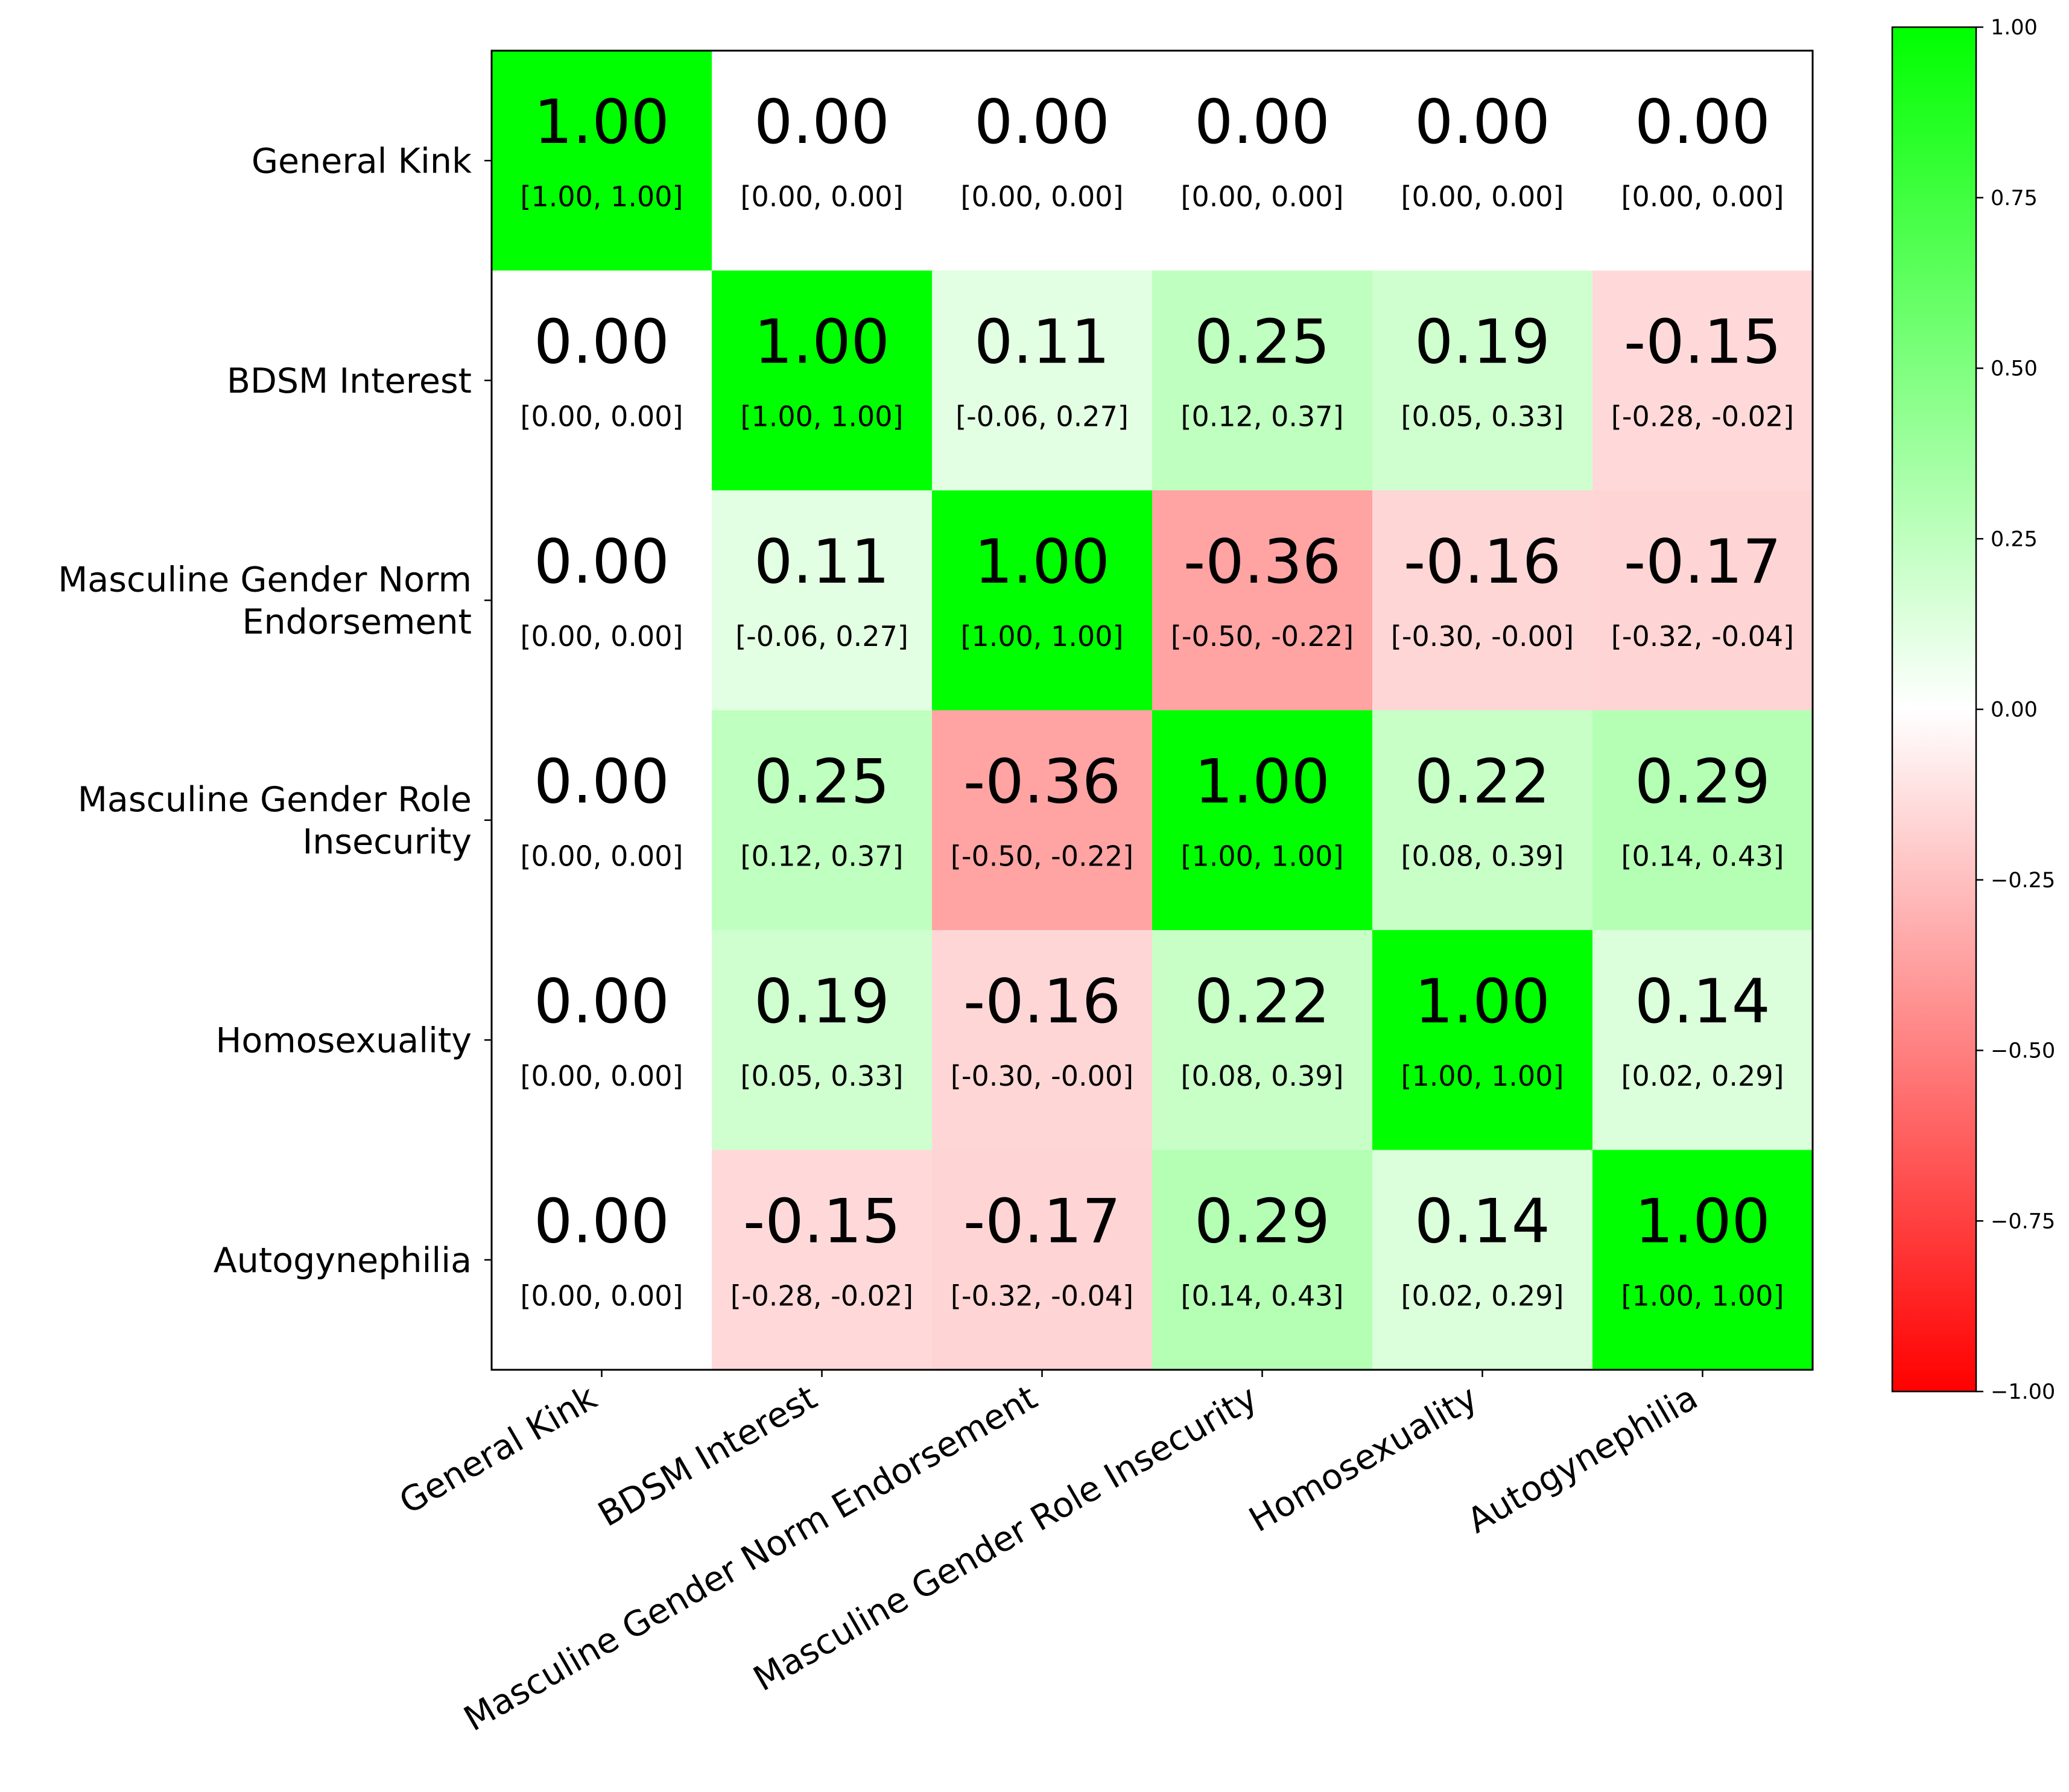  Describe the element at coordinates (1042, 417) in the screenshot. I see `cell-ci-label: [-0.06, 0.27]` at that location.